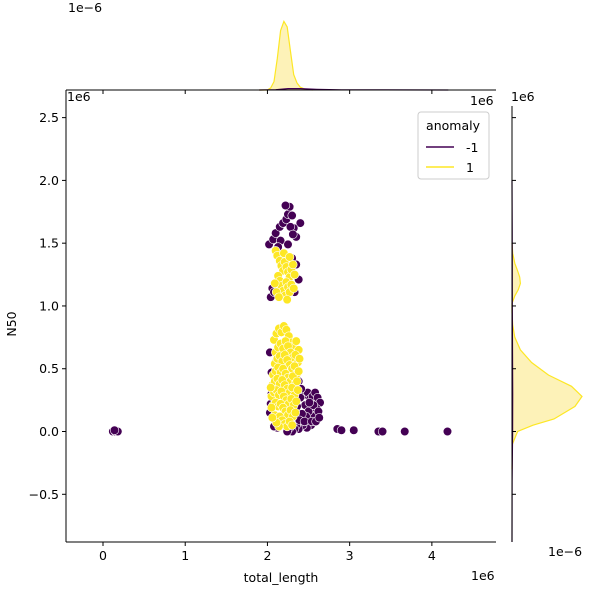 Image resolution: width=600 pixels, height=600 pixels. Describe the element at coordinates (354, 55) in the screenshot. I see `top-marginal-kde` at that location.